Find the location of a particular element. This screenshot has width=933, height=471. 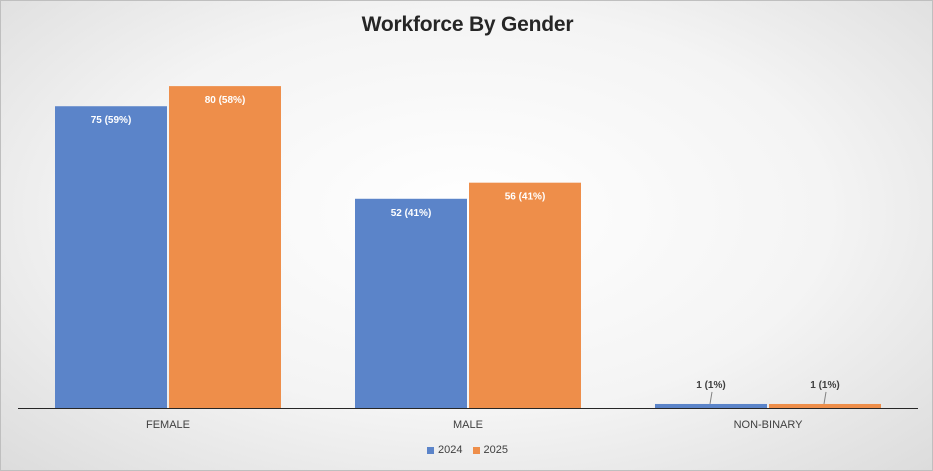

legend-label: 2024 is located at coordinates (450, 450).